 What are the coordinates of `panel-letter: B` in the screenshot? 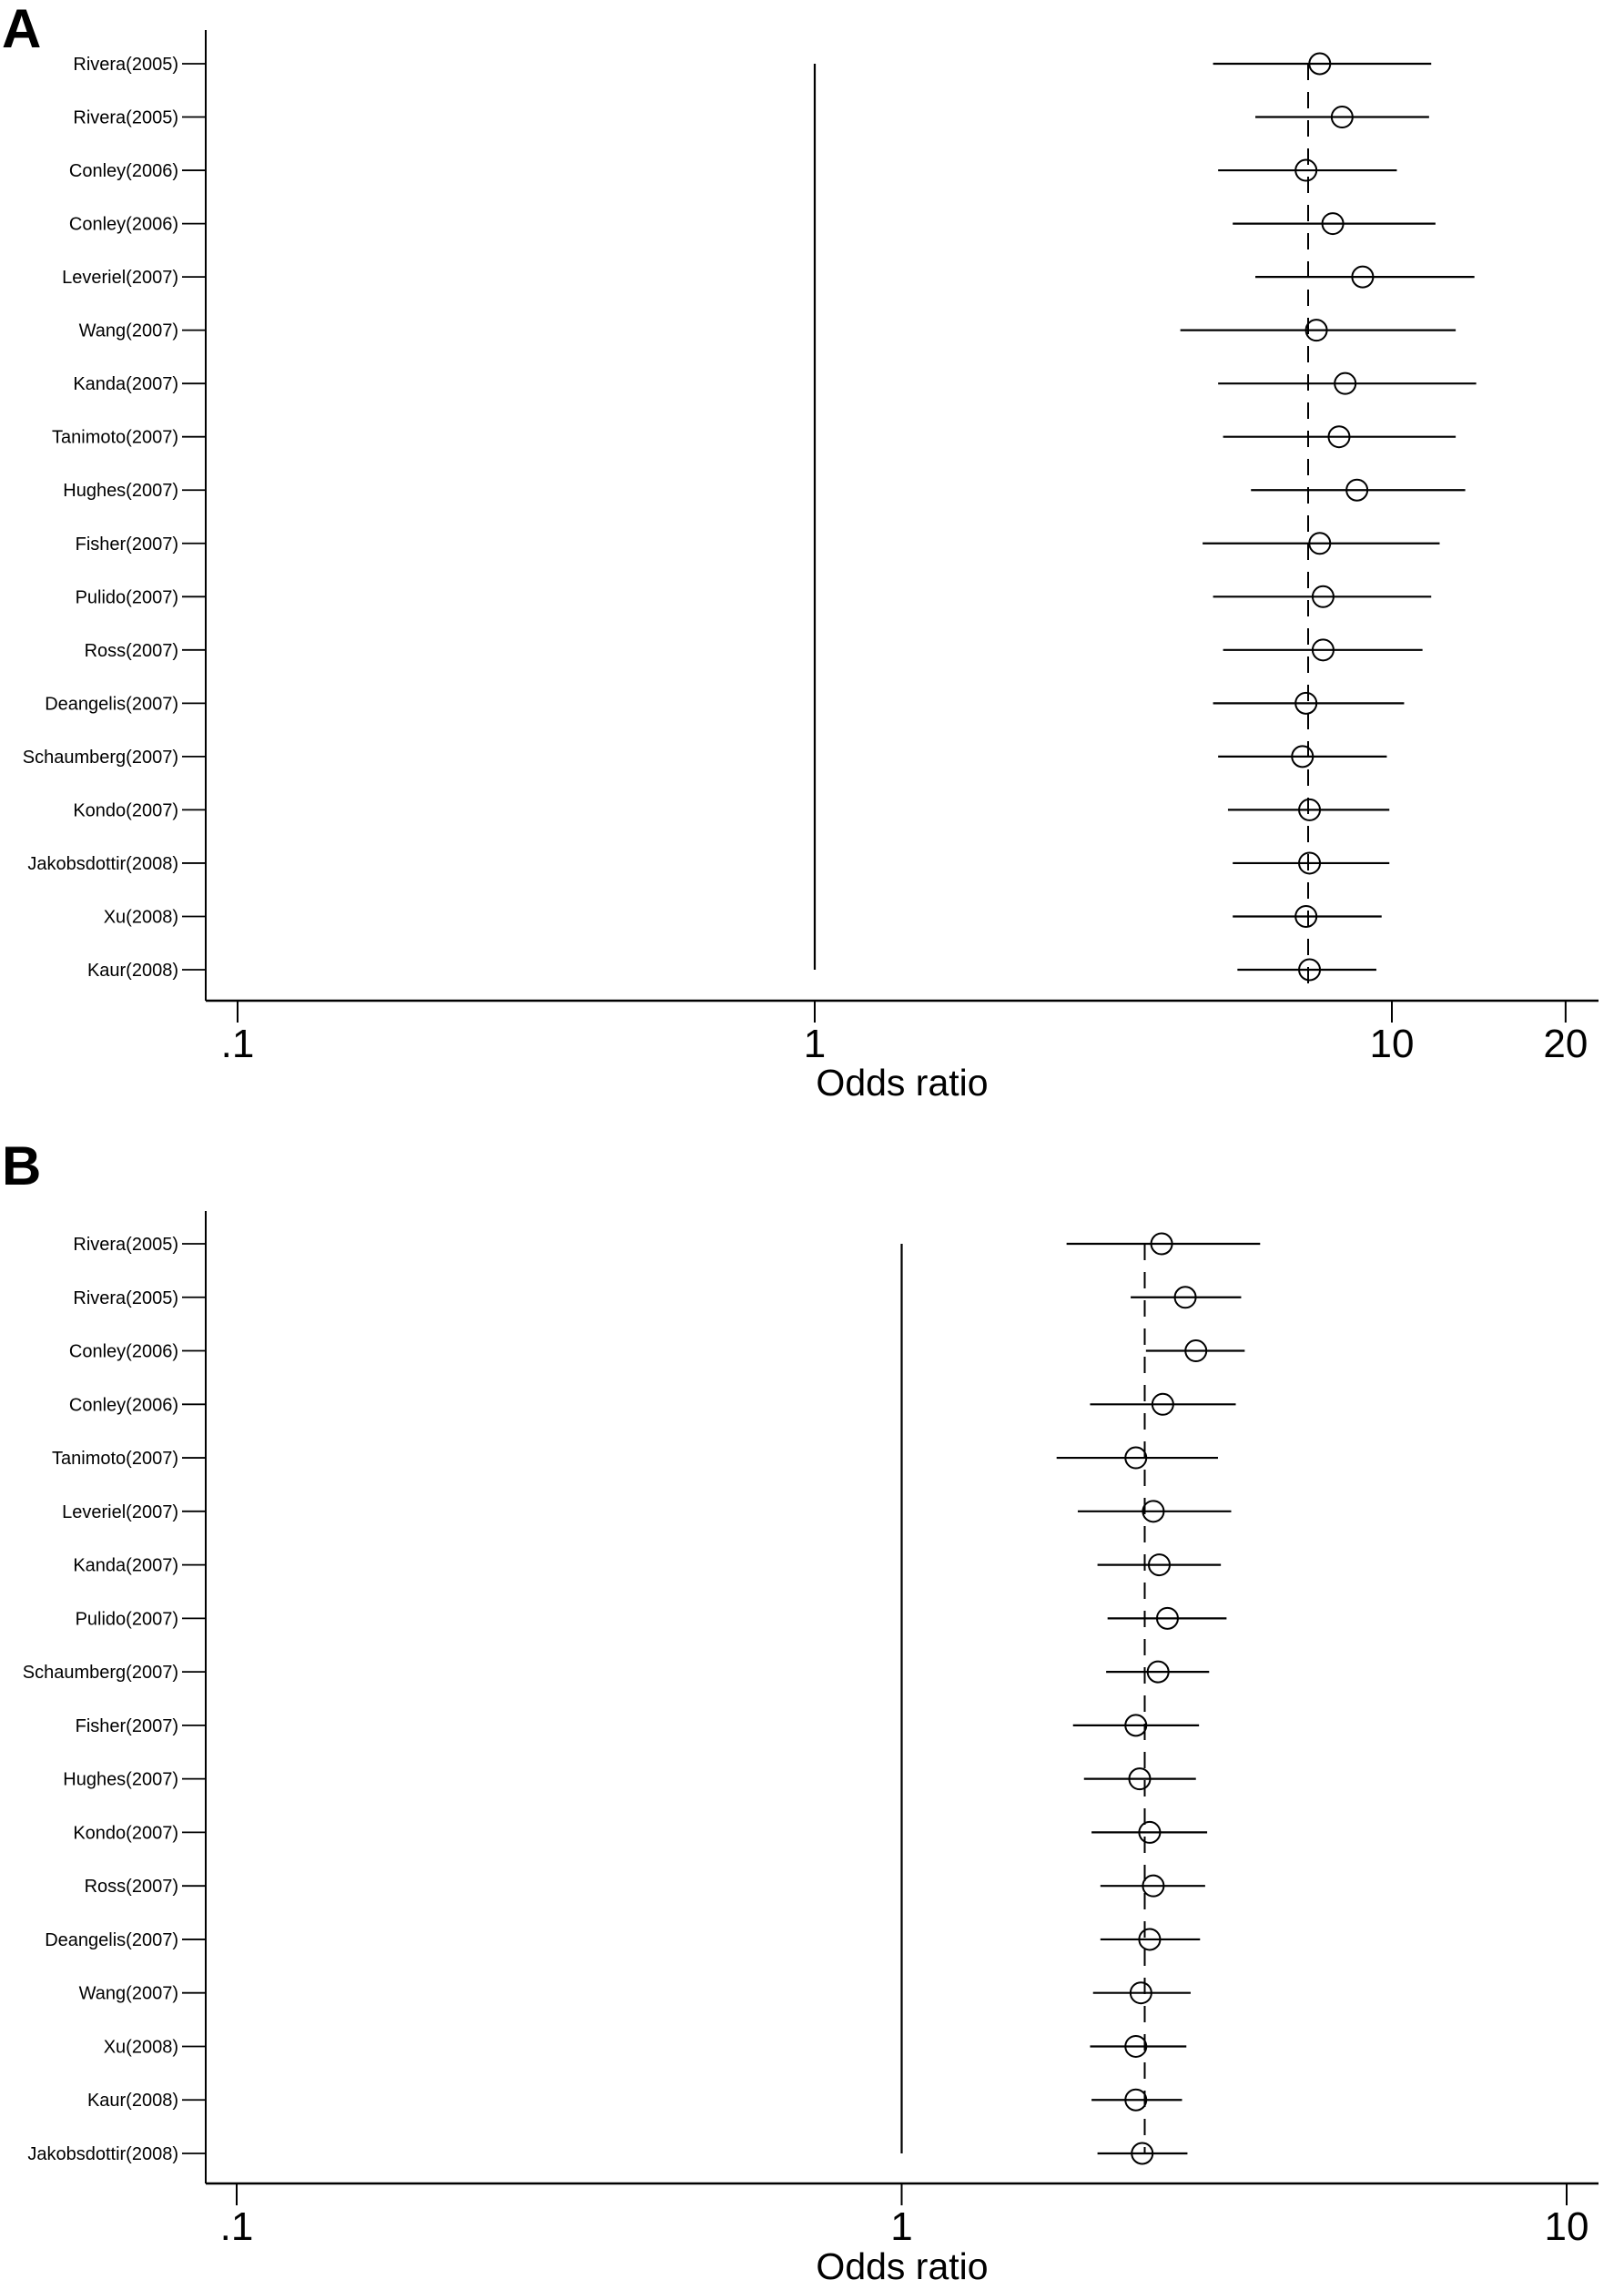 It's located at (21, 1165).